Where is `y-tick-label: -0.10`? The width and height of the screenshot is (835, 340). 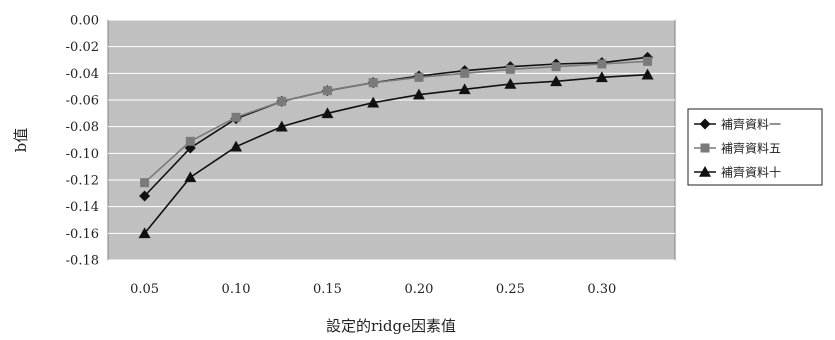
y-tick-label: -0.10 is located at coordinates (82, 154).